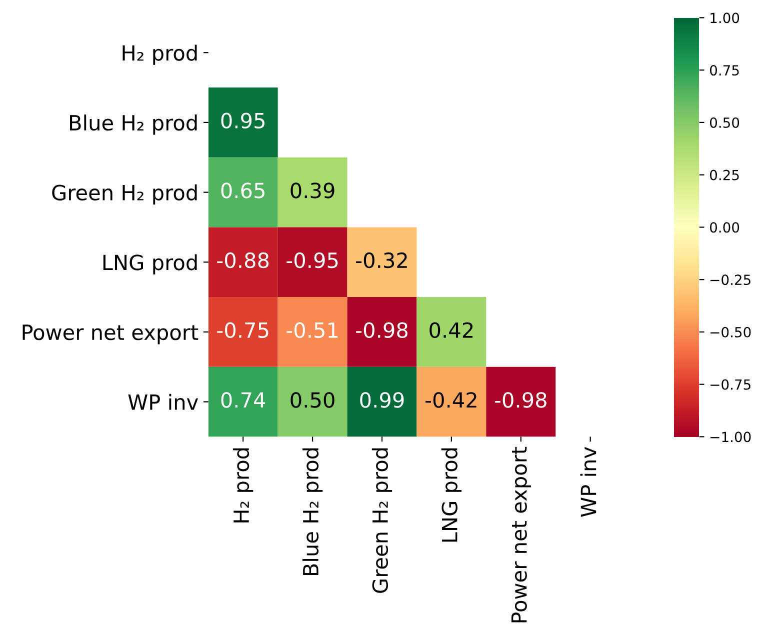 This screenshot has height=632, width=766. I want to click on color-bar-label: 0.25, so click(724, 175).